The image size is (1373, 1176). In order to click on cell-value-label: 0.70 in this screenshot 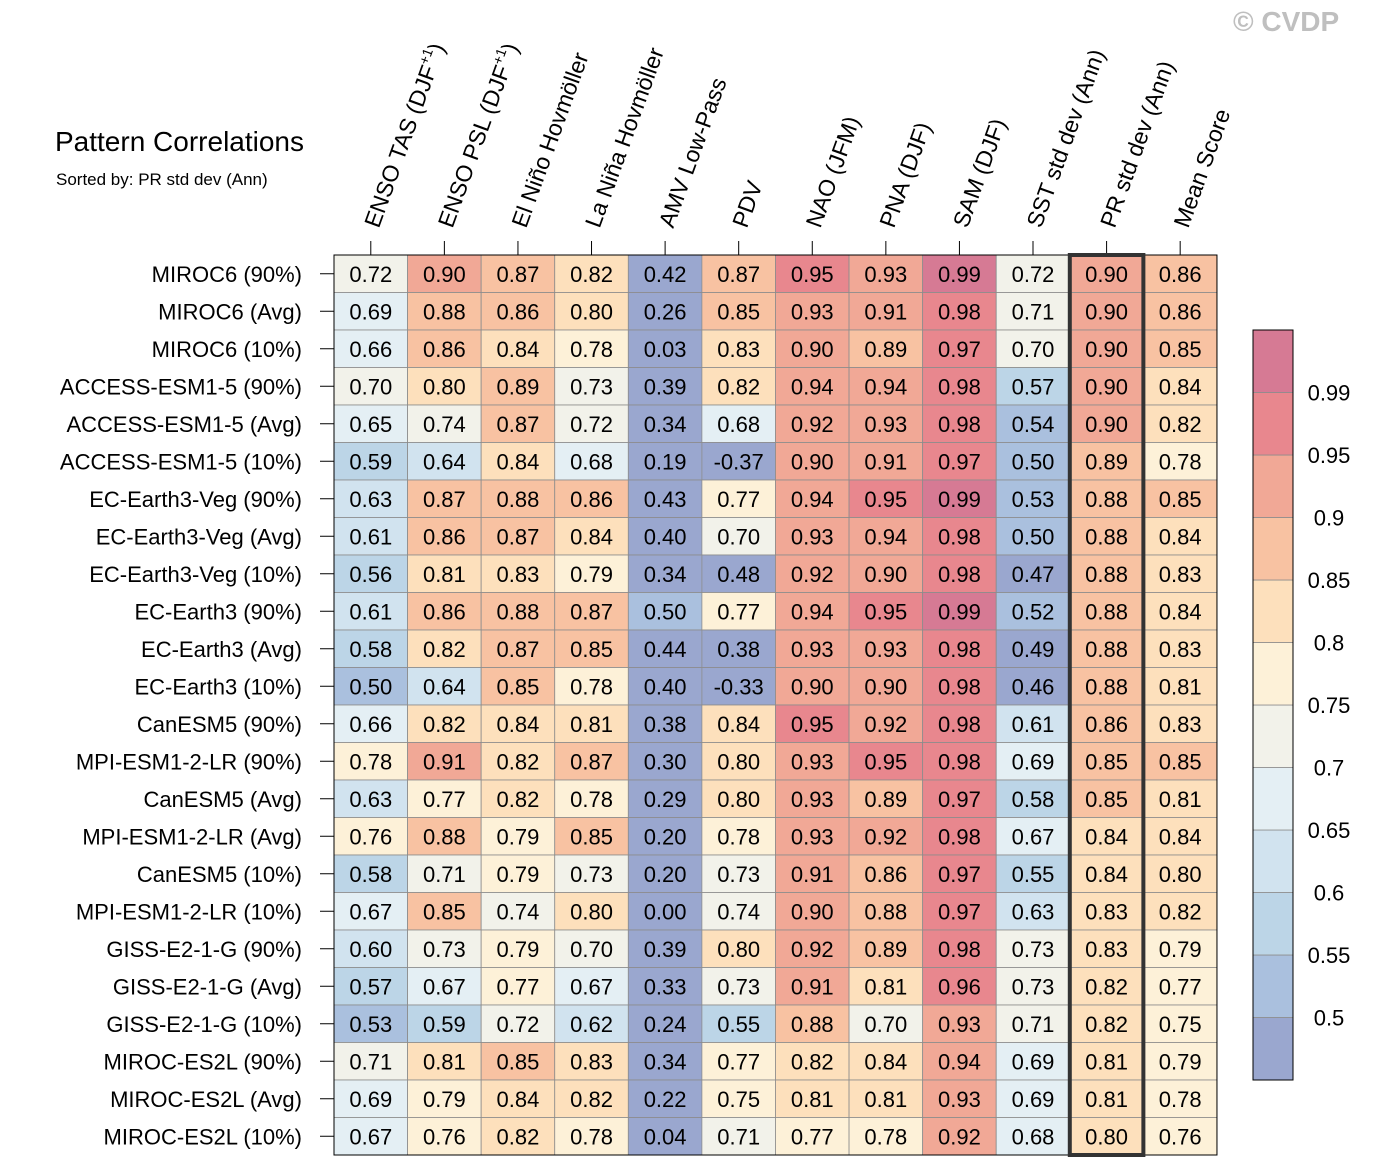, I will do `click(885, 1024)`.